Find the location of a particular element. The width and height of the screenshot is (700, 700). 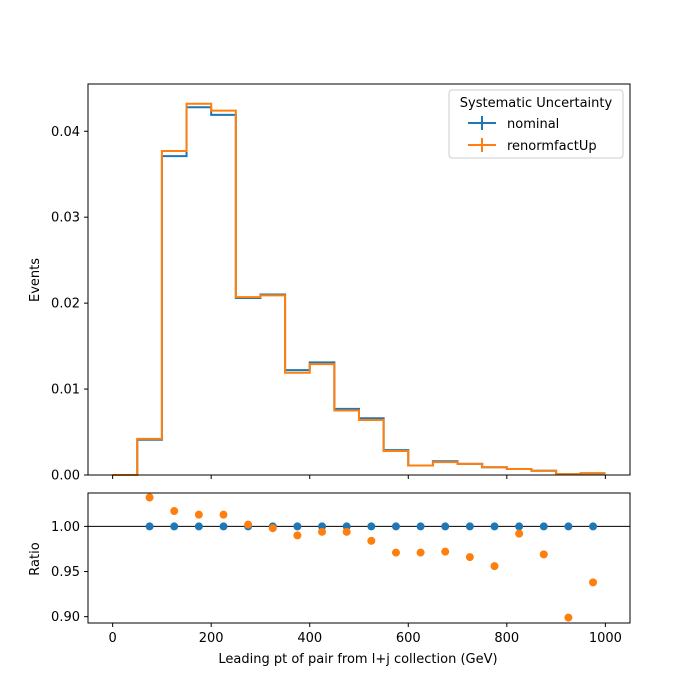

legend-label-renormfactup: renormfactUp is located at coordinates (552, 146).